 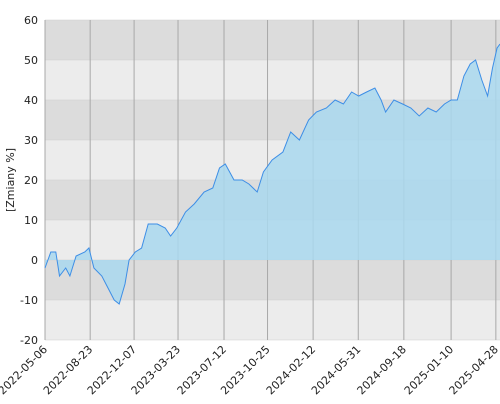 I want to click on y-tick-label: 60, so click(x=31, y=20).